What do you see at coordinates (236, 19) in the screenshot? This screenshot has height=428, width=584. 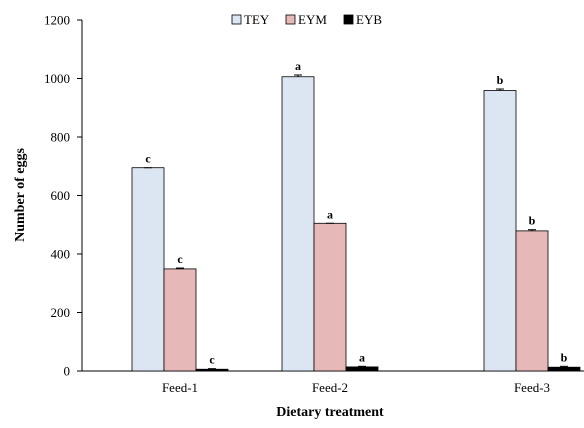 I see `legend-swatch-tey` at bounding box center [236, 19].